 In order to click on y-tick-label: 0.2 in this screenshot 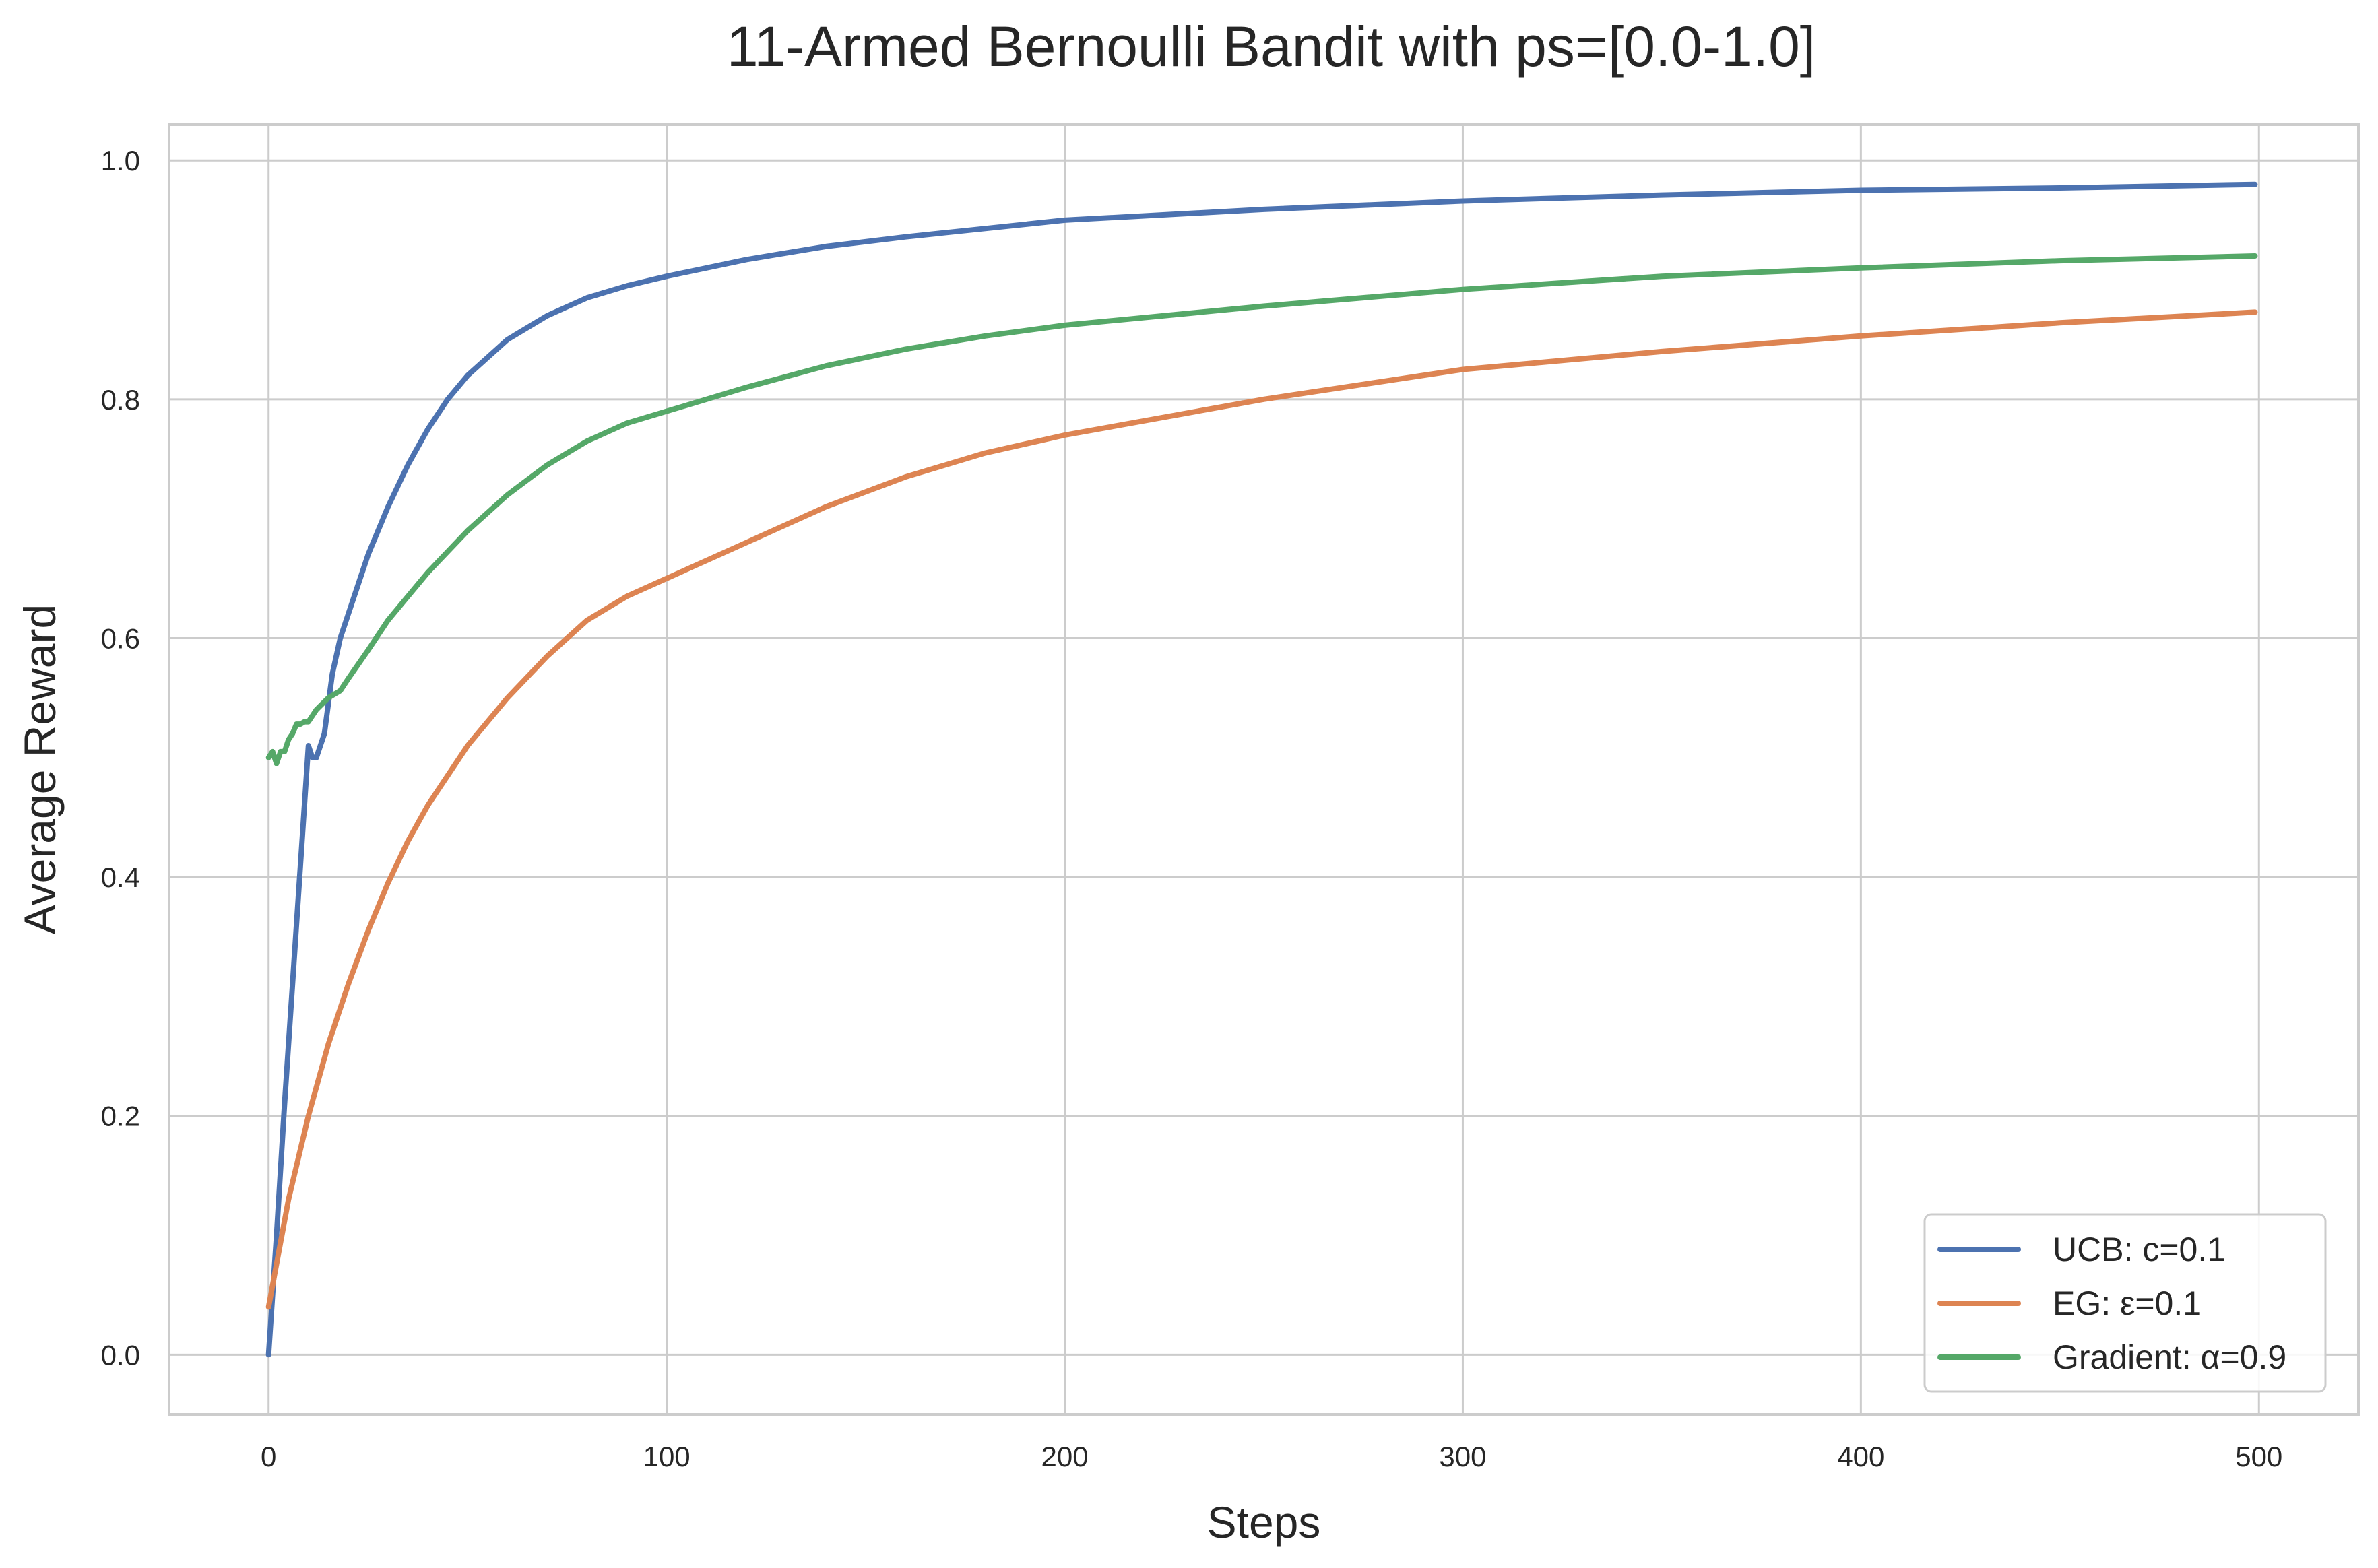, I will do `click(120, 1116)`.